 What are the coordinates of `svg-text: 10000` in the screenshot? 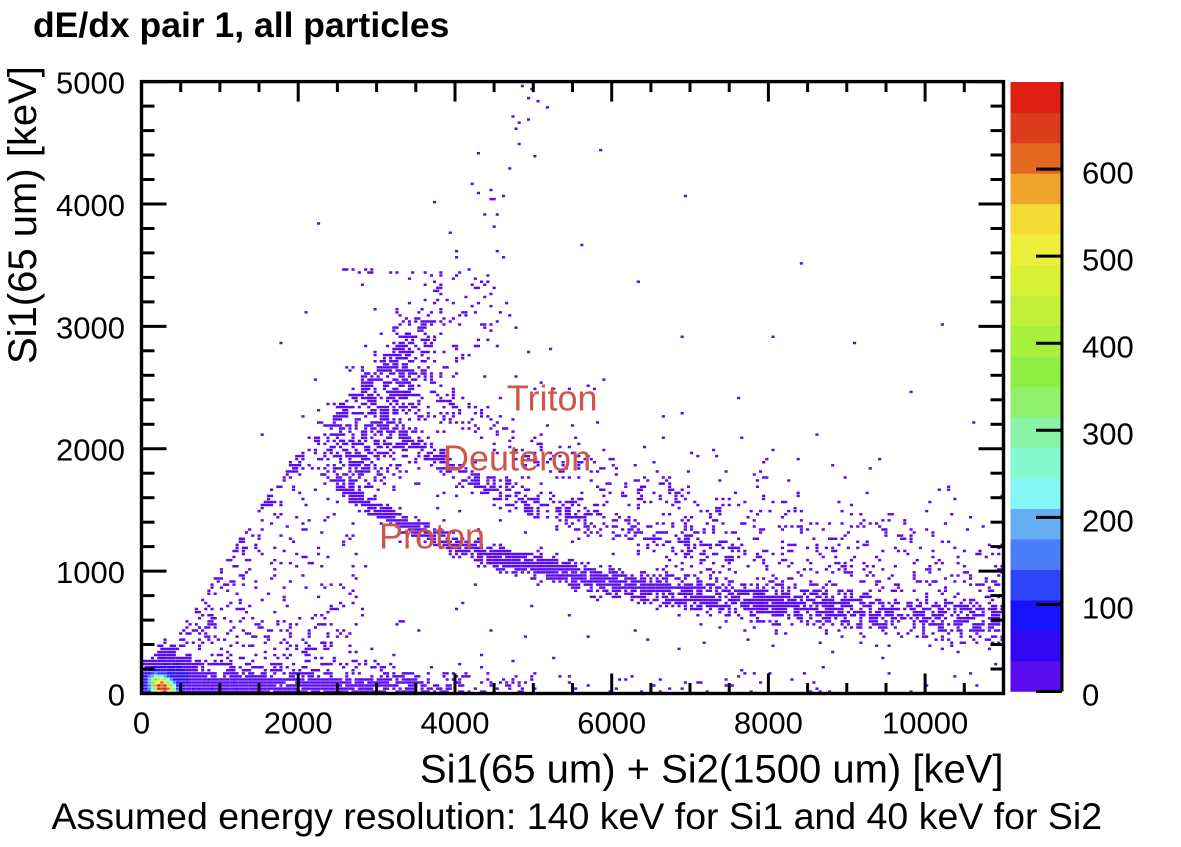 It's located at (925, 723).